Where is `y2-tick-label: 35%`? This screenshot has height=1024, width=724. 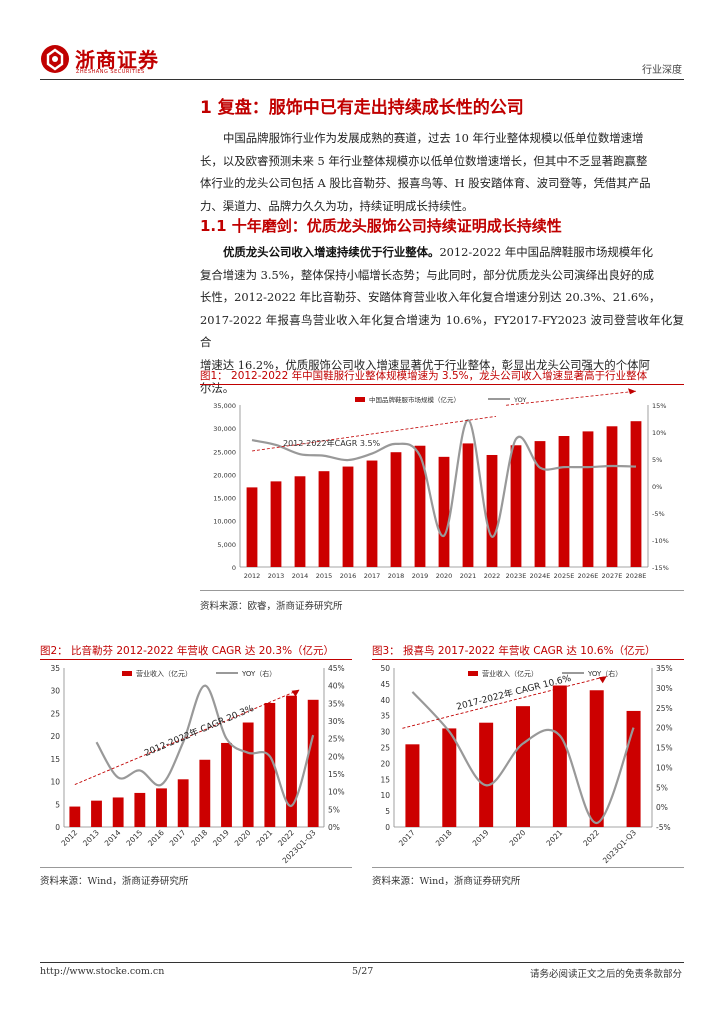 y2-tick-label: 35% is located at coordinates (664, 668).